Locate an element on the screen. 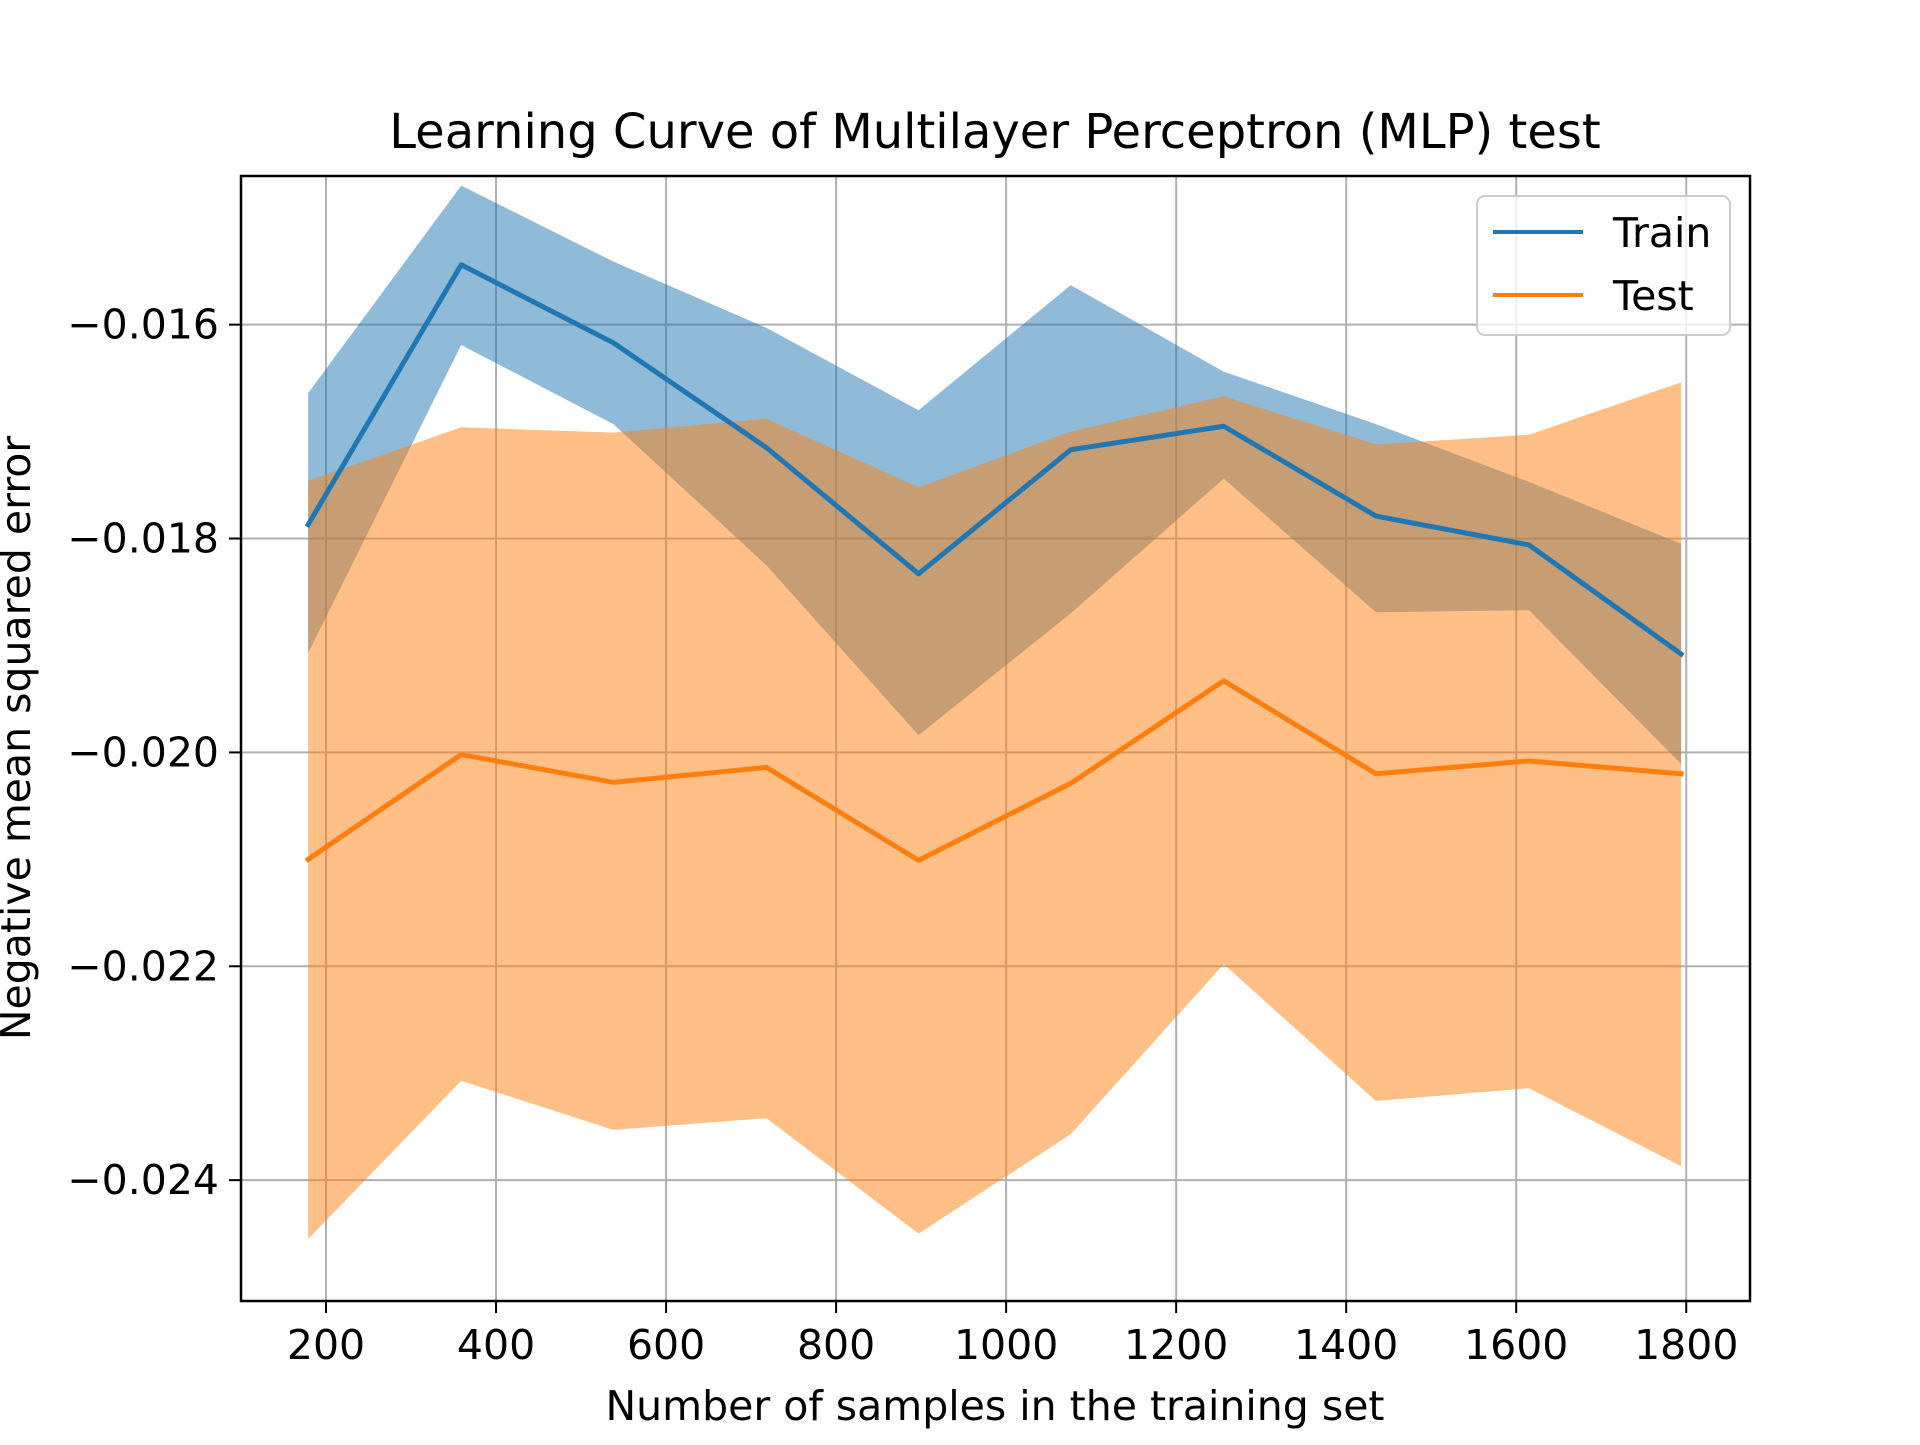  x-tick-label: 400 is located at coordinates (496, 1345).